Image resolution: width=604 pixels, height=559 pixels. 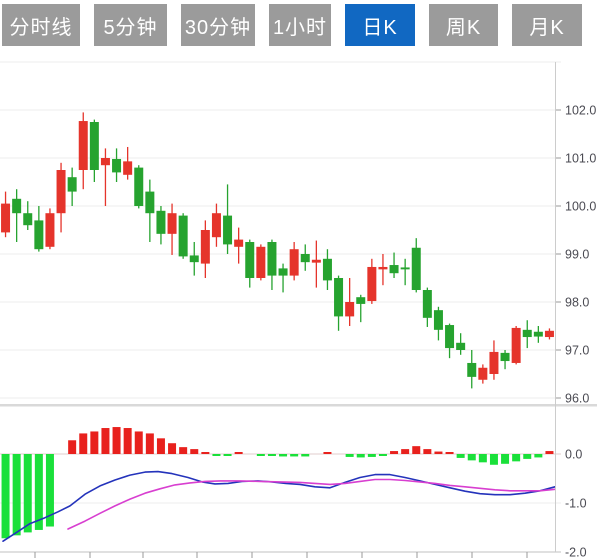 What do you see at coordinates (311, 504) in the screenshot?
I see `dea-line` at bounding box center [311, 504].